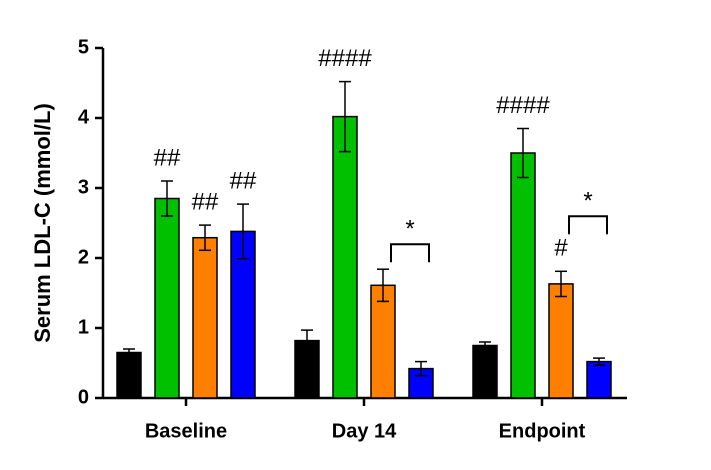 The width and height of the screenshot is (711, 470). I want to click on y-tick-label: 2, so click(83, 257).